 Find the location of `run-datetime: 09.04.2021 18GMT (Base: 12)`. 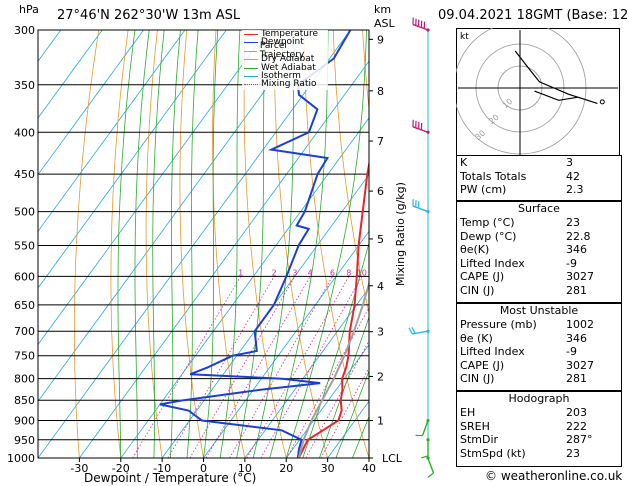

run-datetime: 09.04.2021 18GMT (Base: 12) is located at coordinates (533, 15).